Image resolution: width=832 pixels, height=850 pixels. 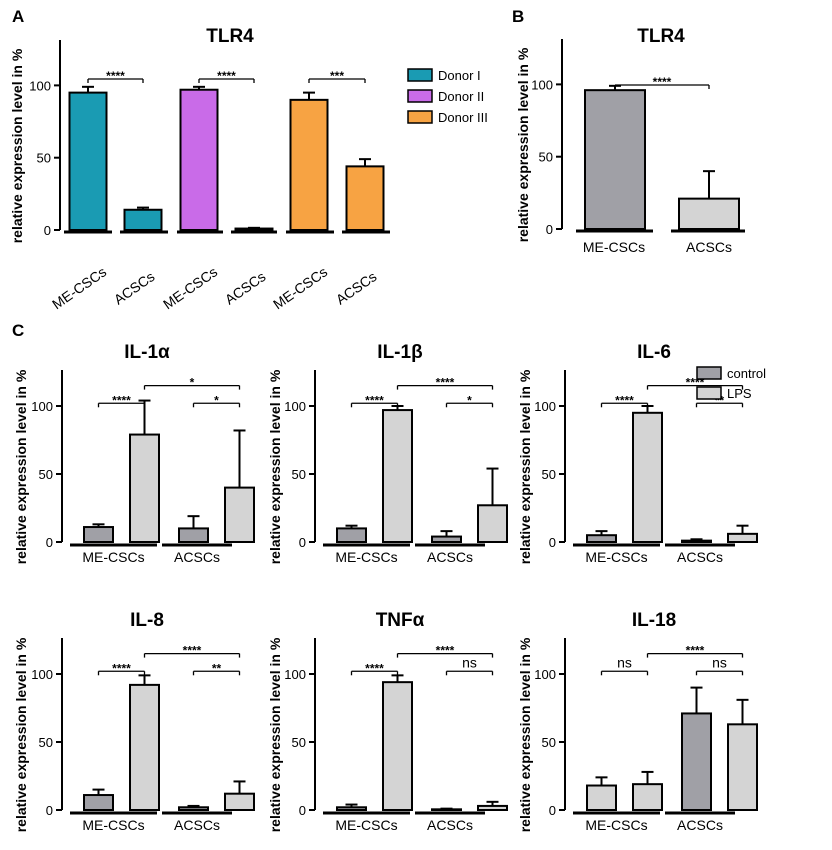 I want to click on panel-letter: B, so click(x=518, y=16).